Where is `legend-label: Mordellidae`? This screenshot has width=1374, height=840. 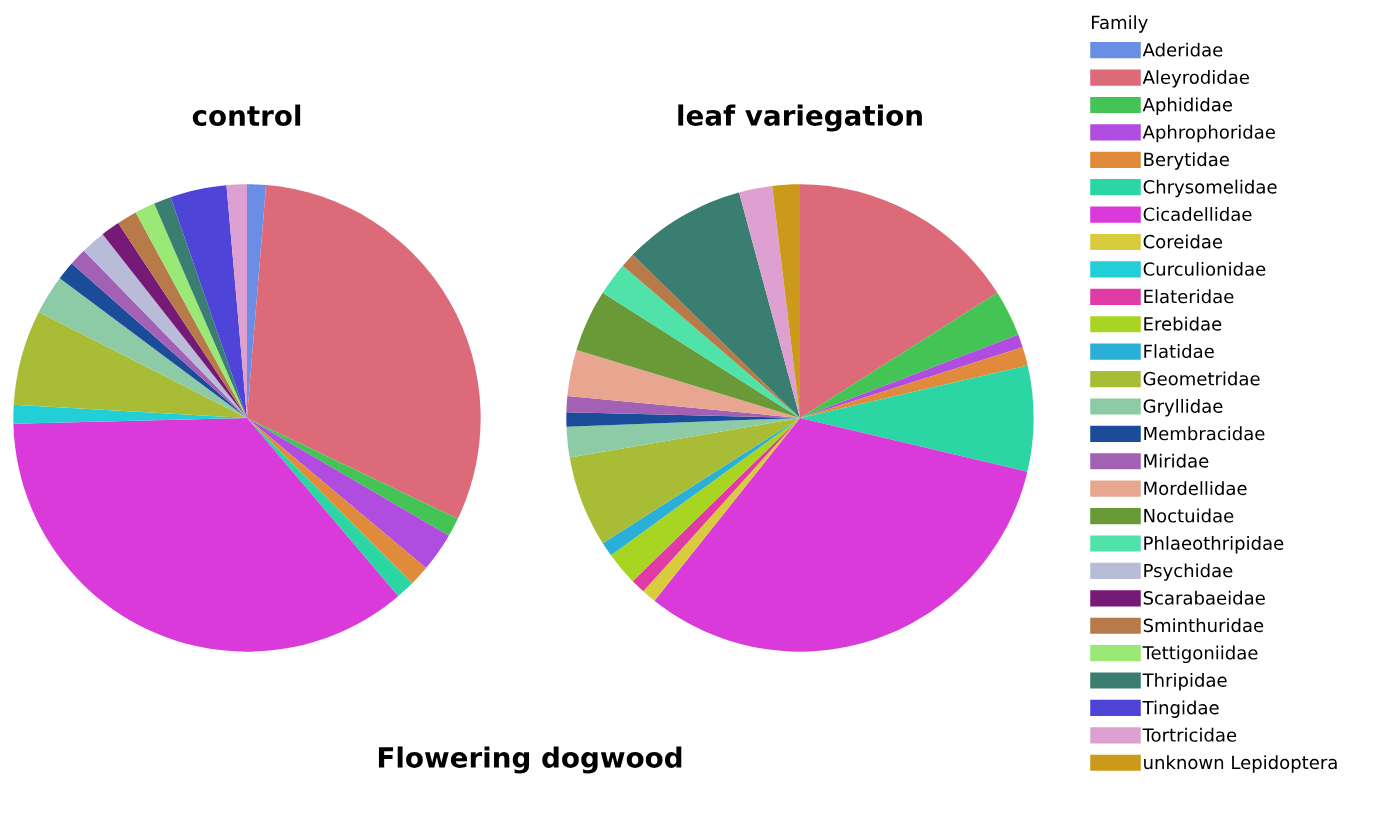
legend-label: Mordellidae is located at coordinates (1195, 488).